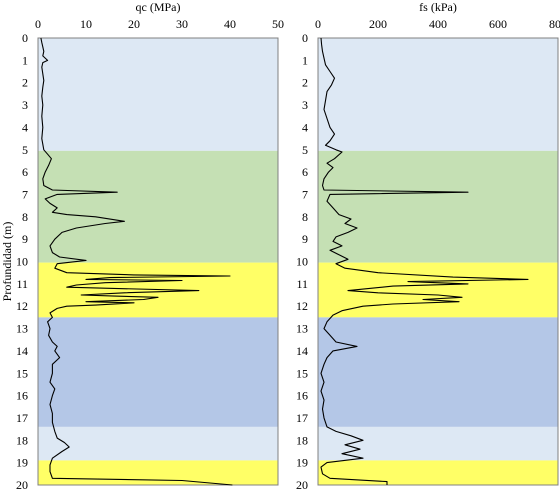 Image resolution: width=560 pixels, height=495 pixels. I want to click on qc-x-tick-label: 0, so click(38, 24).